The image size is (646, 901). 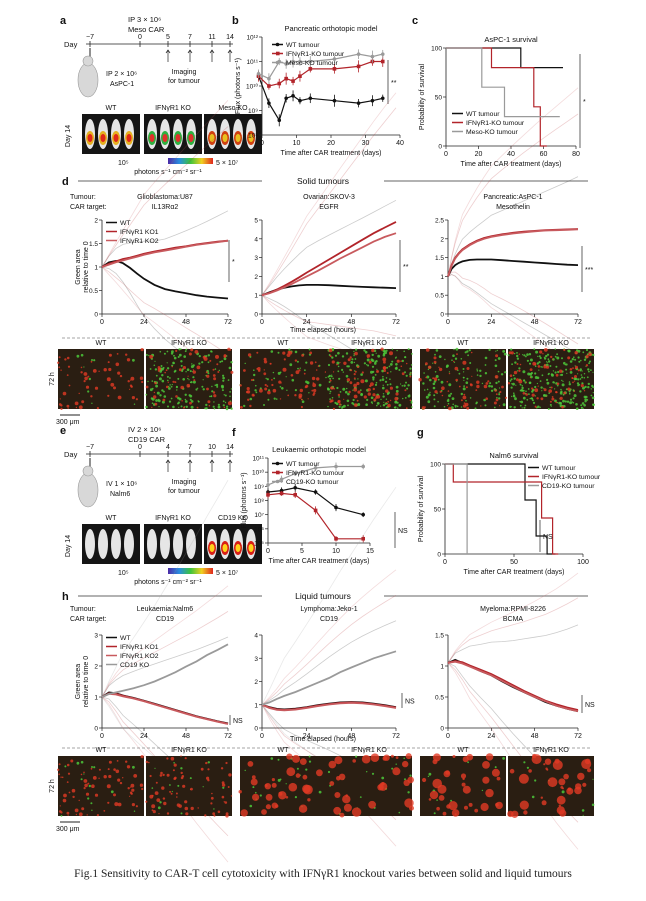 I want to click on scale-min: 10⁵, so click(x=123, y=573).